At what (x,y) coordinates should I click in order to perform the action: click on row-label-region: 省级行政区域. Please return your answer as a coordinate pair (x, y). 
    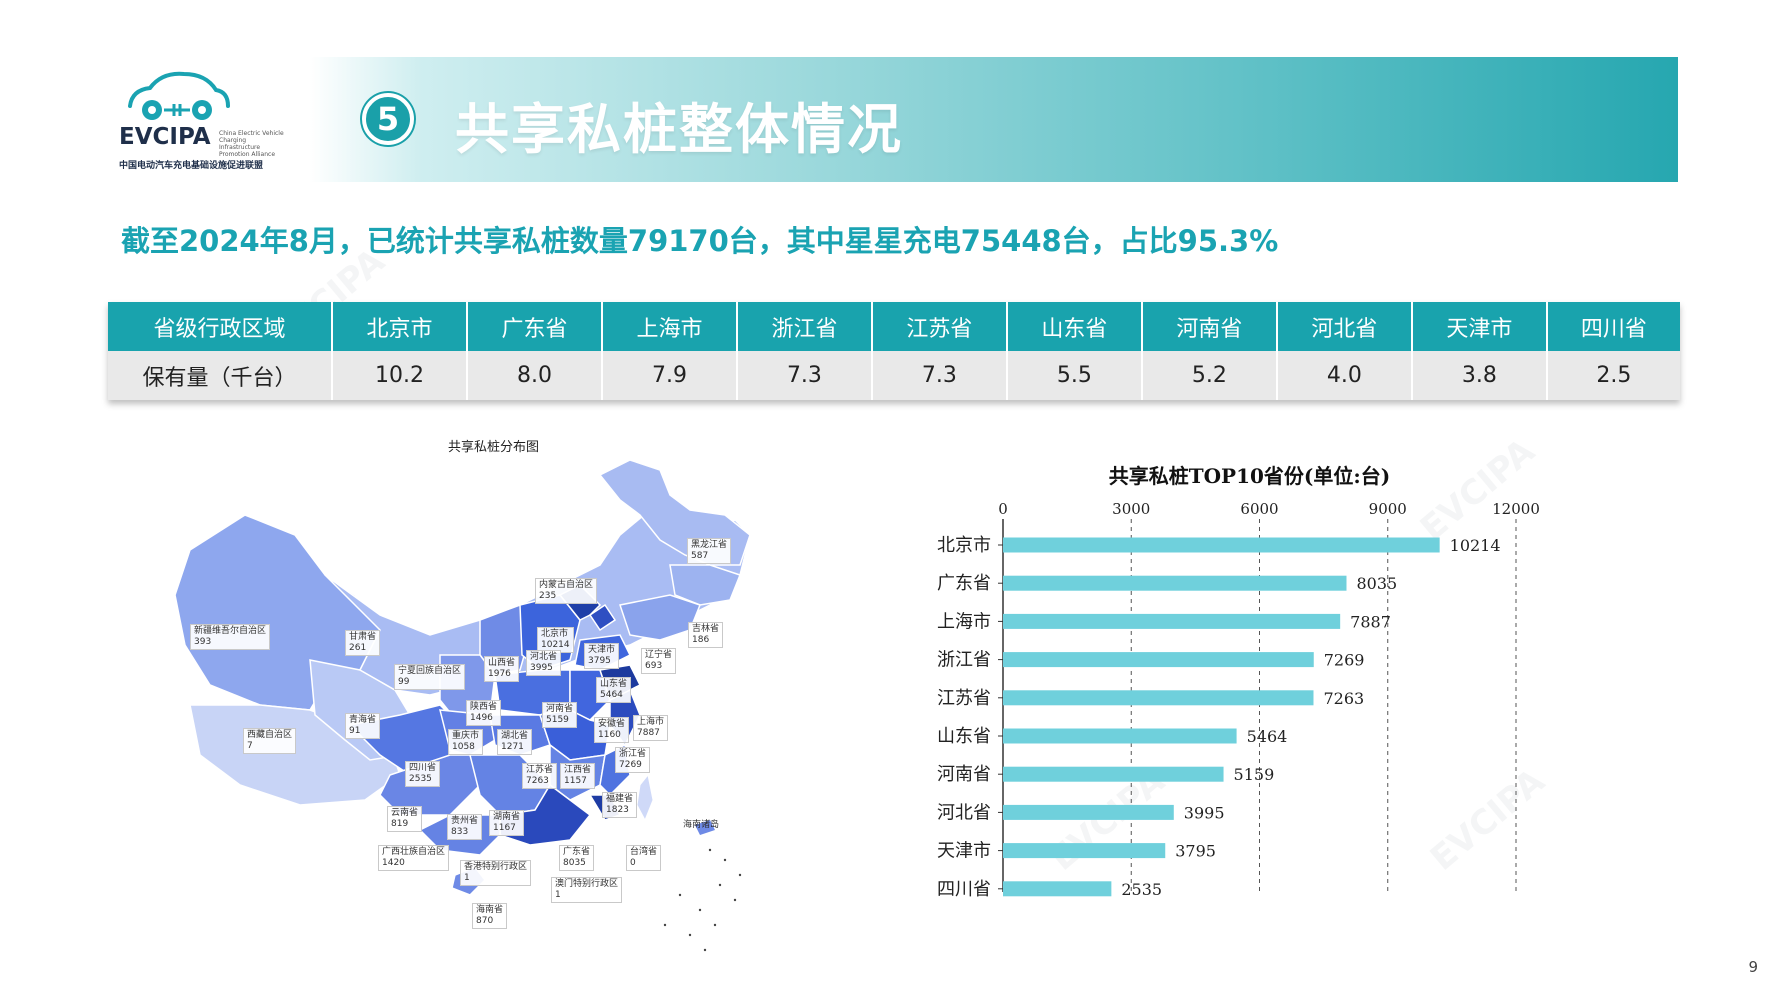
    Looking at the image, I should click on (220, 326).